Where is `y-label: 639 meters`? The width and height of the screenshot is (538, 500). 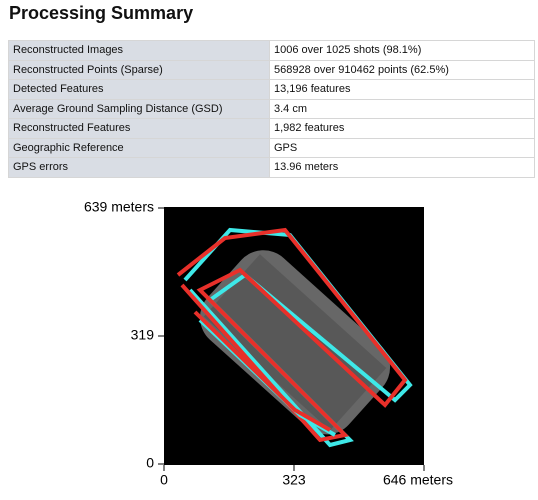
y-label: 639 meters is located at coordinates (119, 207).